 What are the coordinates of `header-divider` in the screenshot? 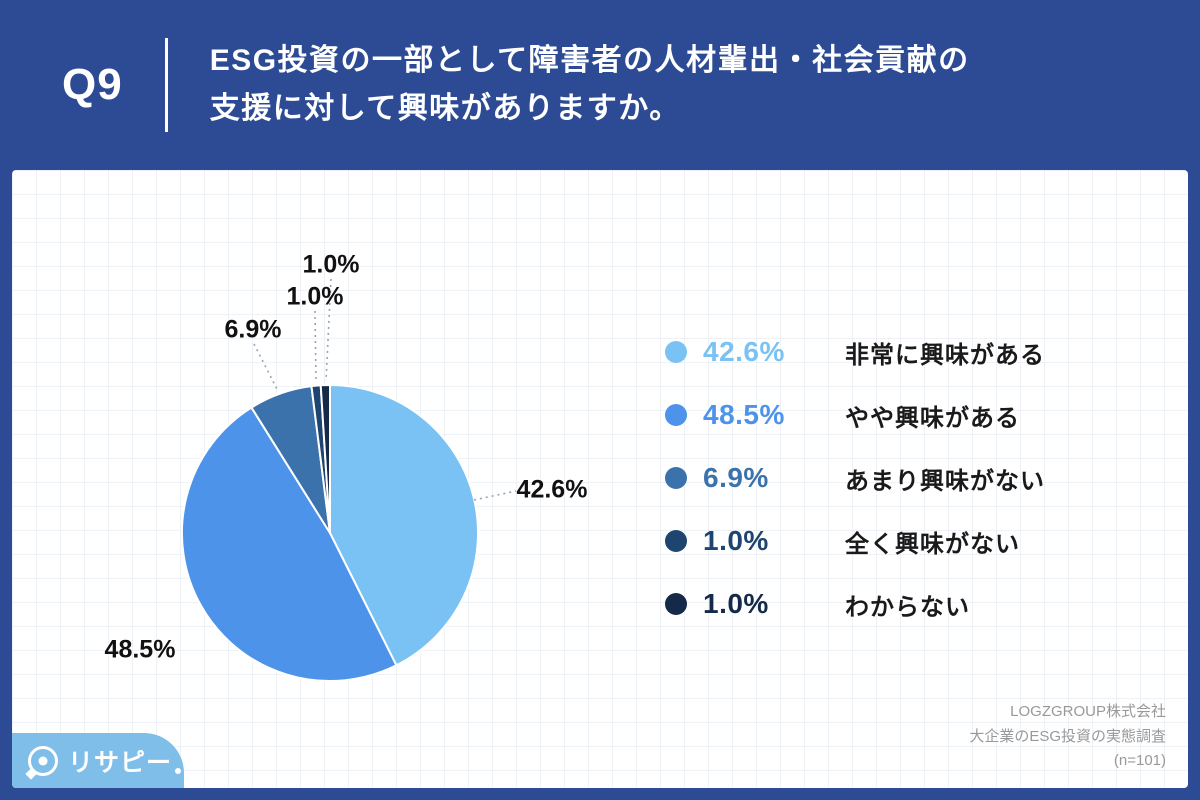 It's located at (166, 85).